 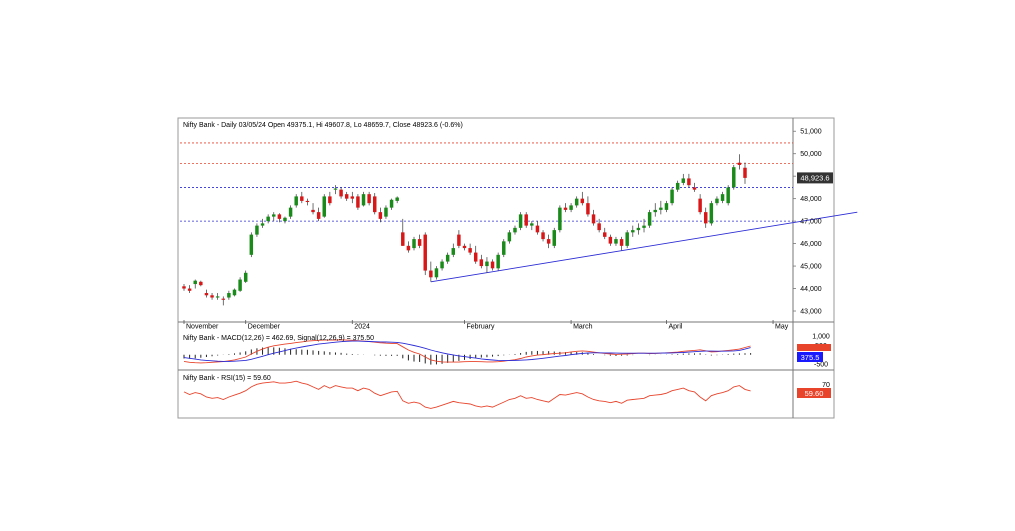 I want to click on price-tick-label: 51,000, so click(x=811, y=132).